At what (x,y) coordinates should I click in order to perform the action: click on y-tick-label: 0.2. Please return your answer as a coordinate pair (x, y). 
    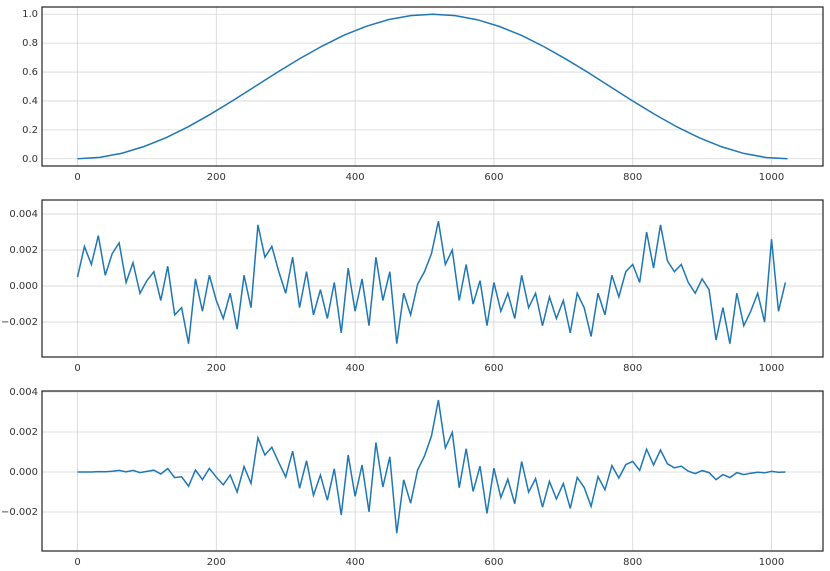
    Looking at the image, I should click on (30, 130).